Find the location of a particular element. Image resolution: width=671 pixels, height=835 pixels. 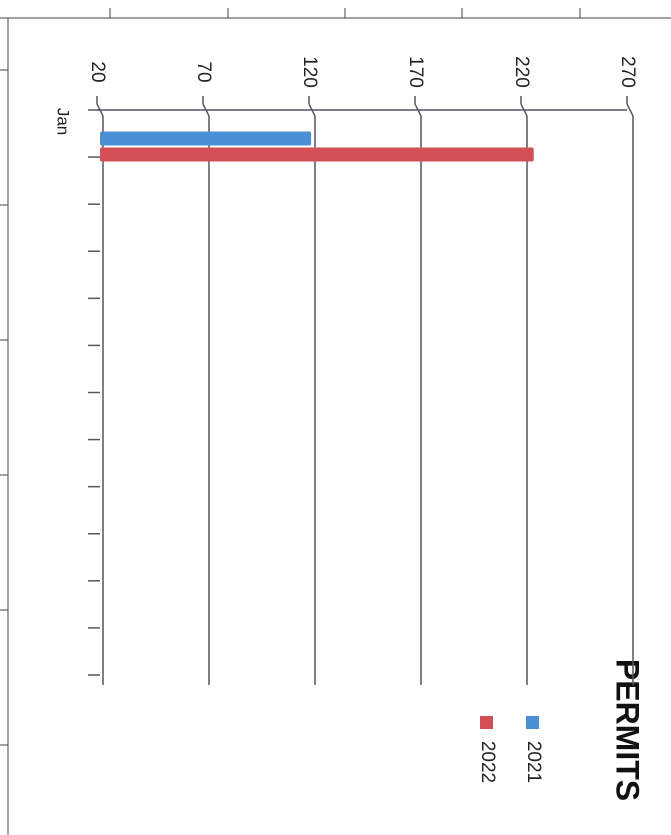

grid-line is located at coordinates (630, 110).